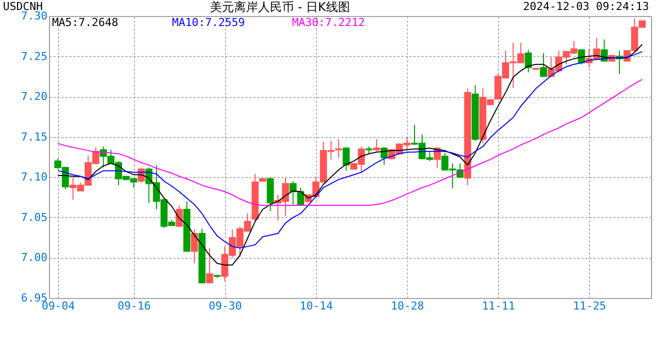 Image resolution: width=660 pixels, height=360 pixels. What do you see at coordinates (134, 306) in the screenshot?
I see `x-tick-label: 09-16` at bounding box center [134, 306].